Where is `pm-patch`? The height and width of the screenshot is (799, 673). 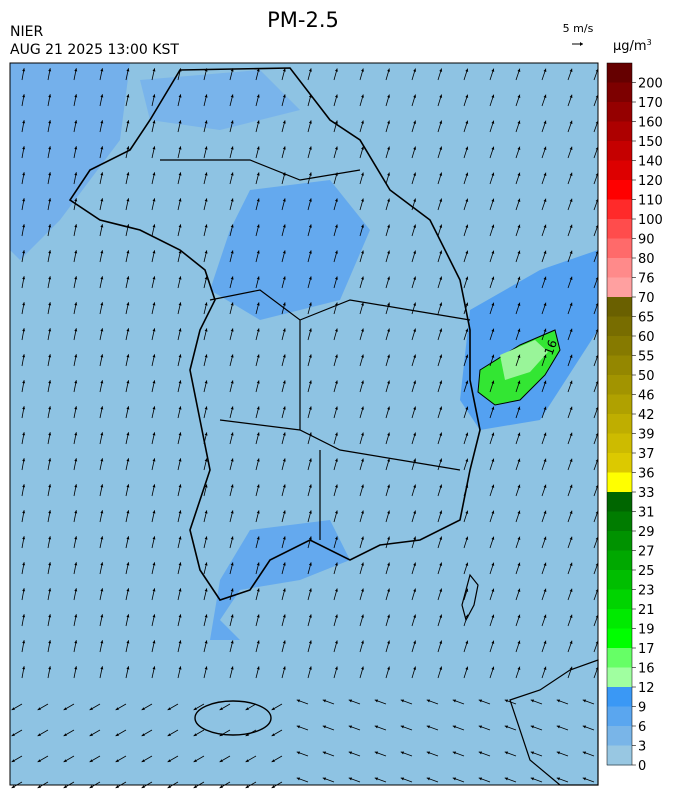
pm-patch is located at coordinates (220, 100).